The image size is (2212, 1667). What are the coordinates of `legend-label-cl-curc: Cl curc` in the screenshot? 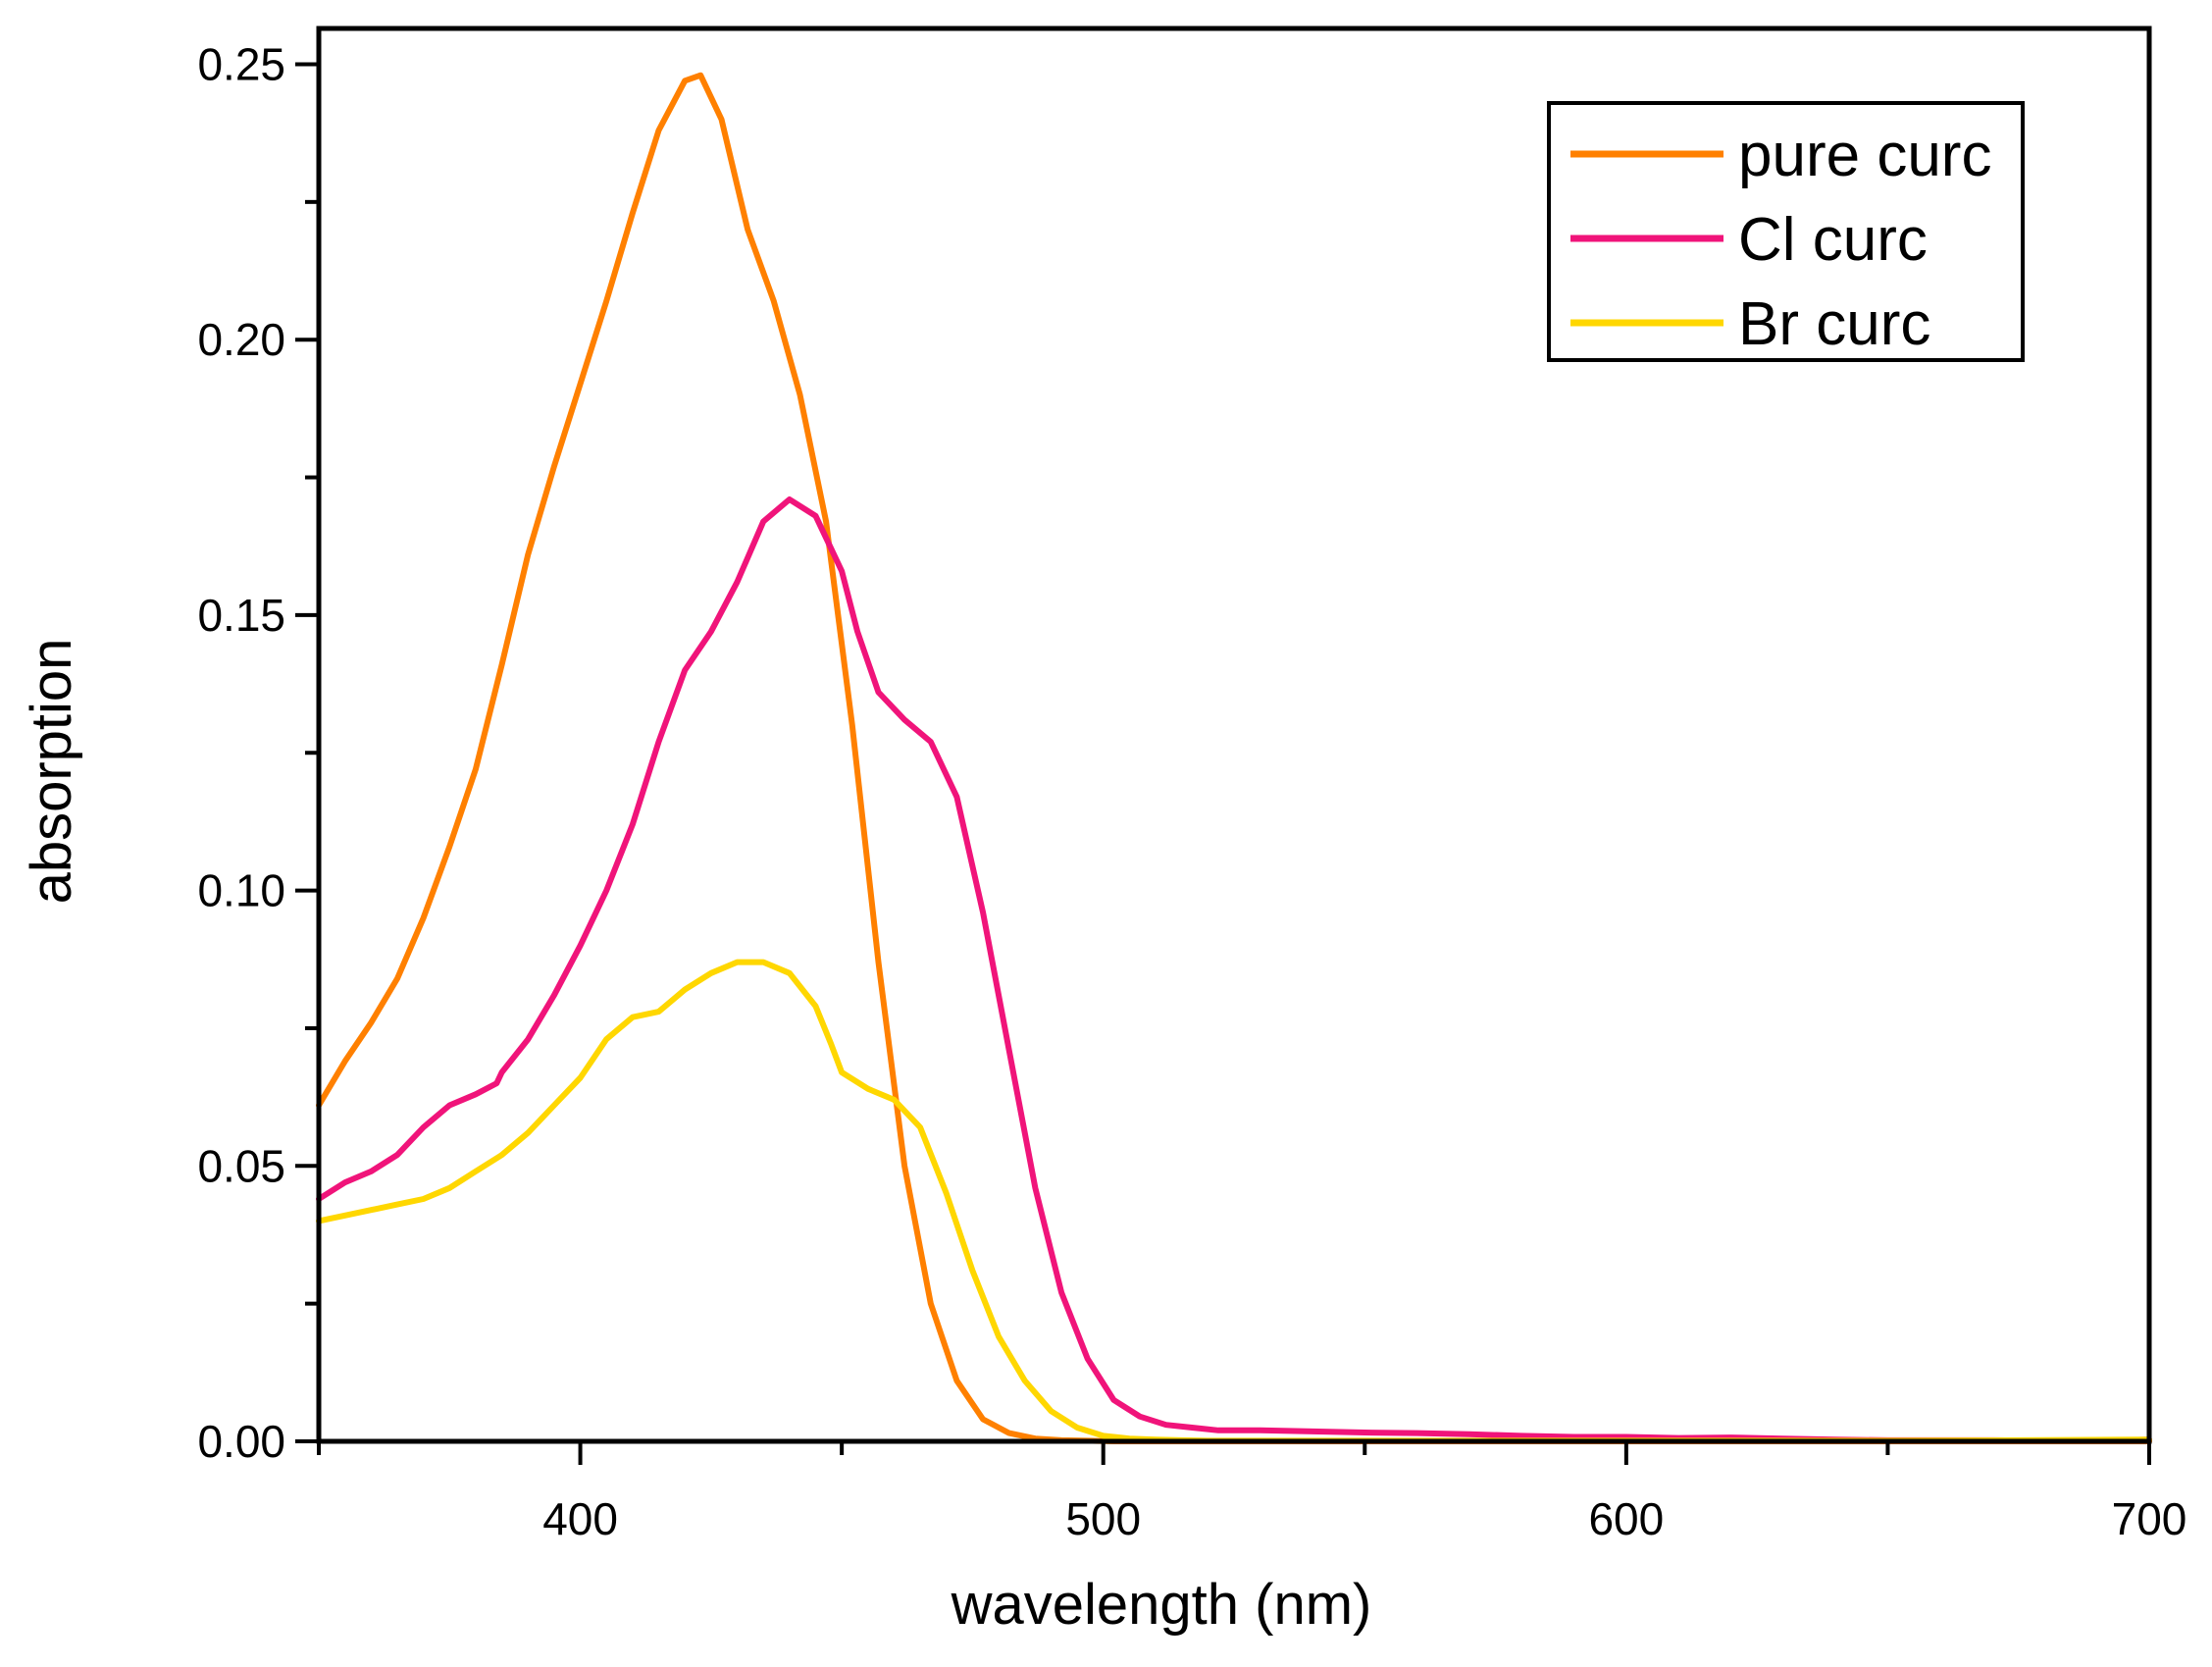 It's located at (1833, 240).